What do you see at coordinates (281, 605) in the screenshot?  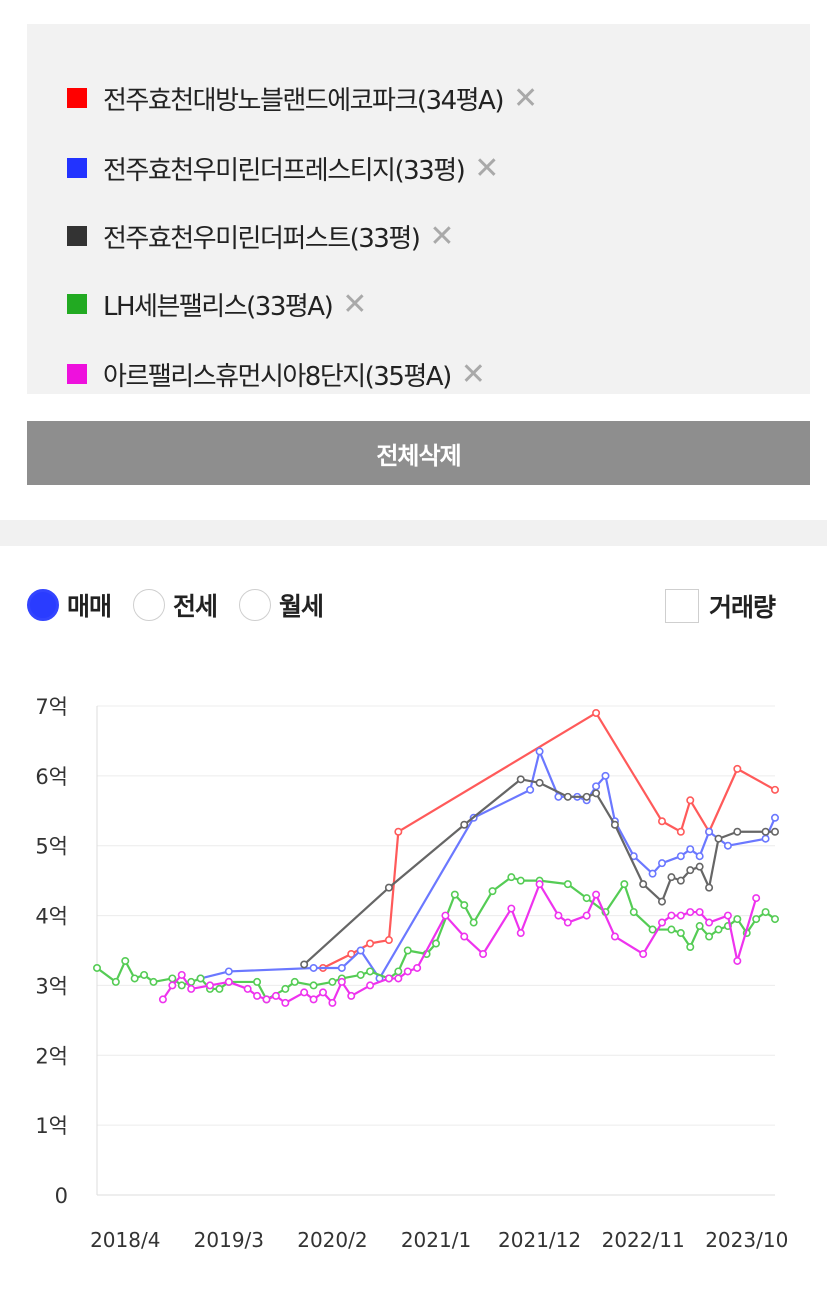 I see `radio-monthly: 월세` at bounding box center [281, 605].